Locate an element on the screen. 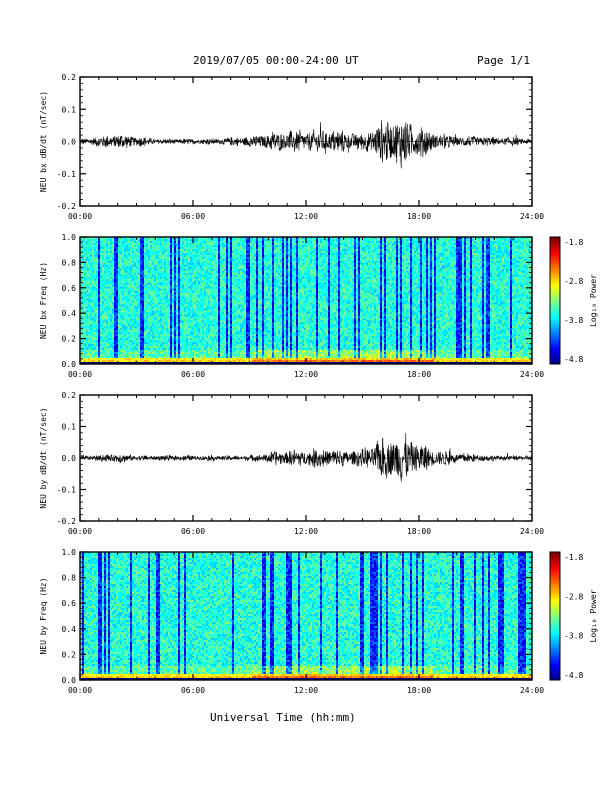 The width and height of the screenshot is (612, 792). spectrogram is located at coordinates (306, 300).